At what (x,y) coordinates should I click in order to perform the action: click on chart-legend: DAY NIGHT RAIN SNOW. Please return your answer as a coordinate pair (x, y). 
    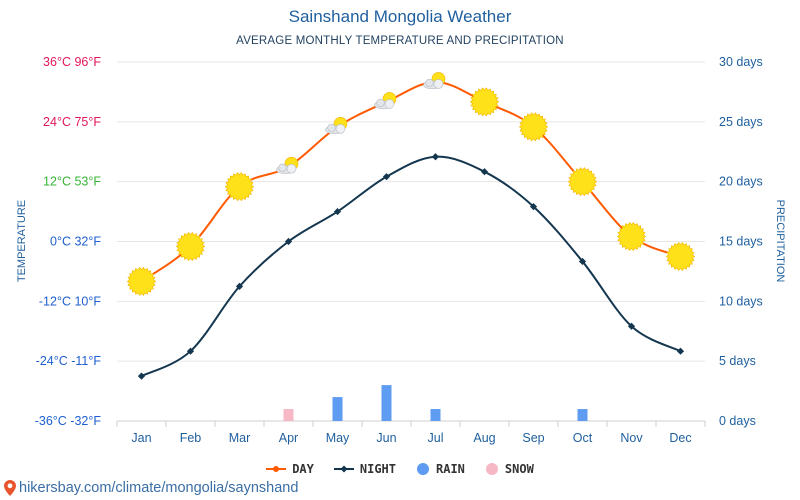
    Looking at the image, I should click on (400, 469).